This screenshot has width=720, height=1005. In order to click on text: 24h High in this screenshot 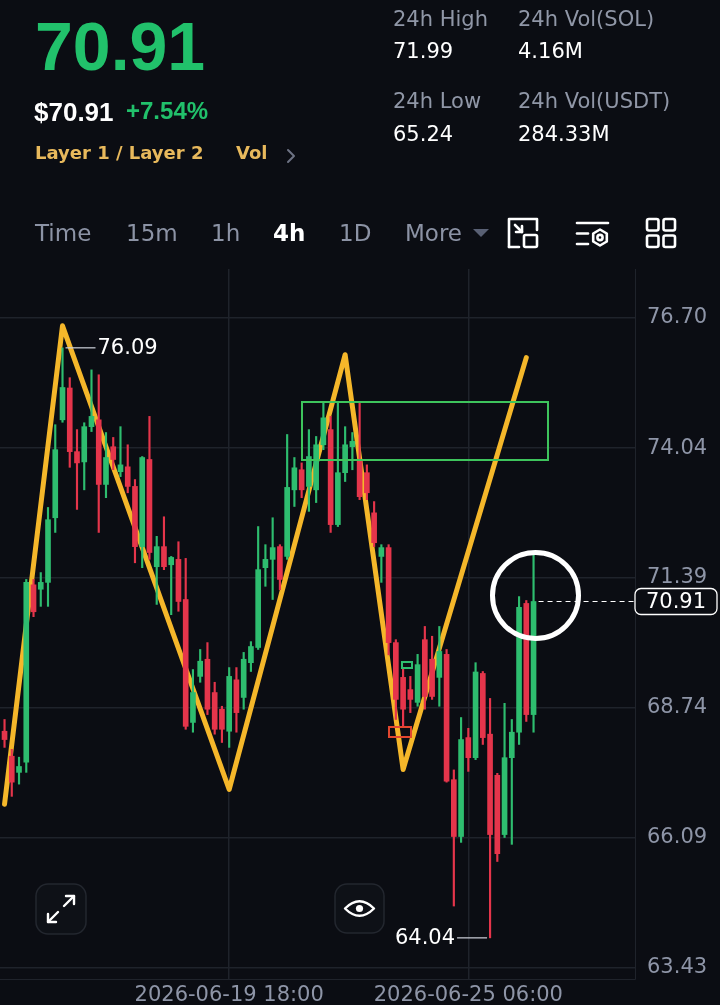, I will do `click(440, 19)`.